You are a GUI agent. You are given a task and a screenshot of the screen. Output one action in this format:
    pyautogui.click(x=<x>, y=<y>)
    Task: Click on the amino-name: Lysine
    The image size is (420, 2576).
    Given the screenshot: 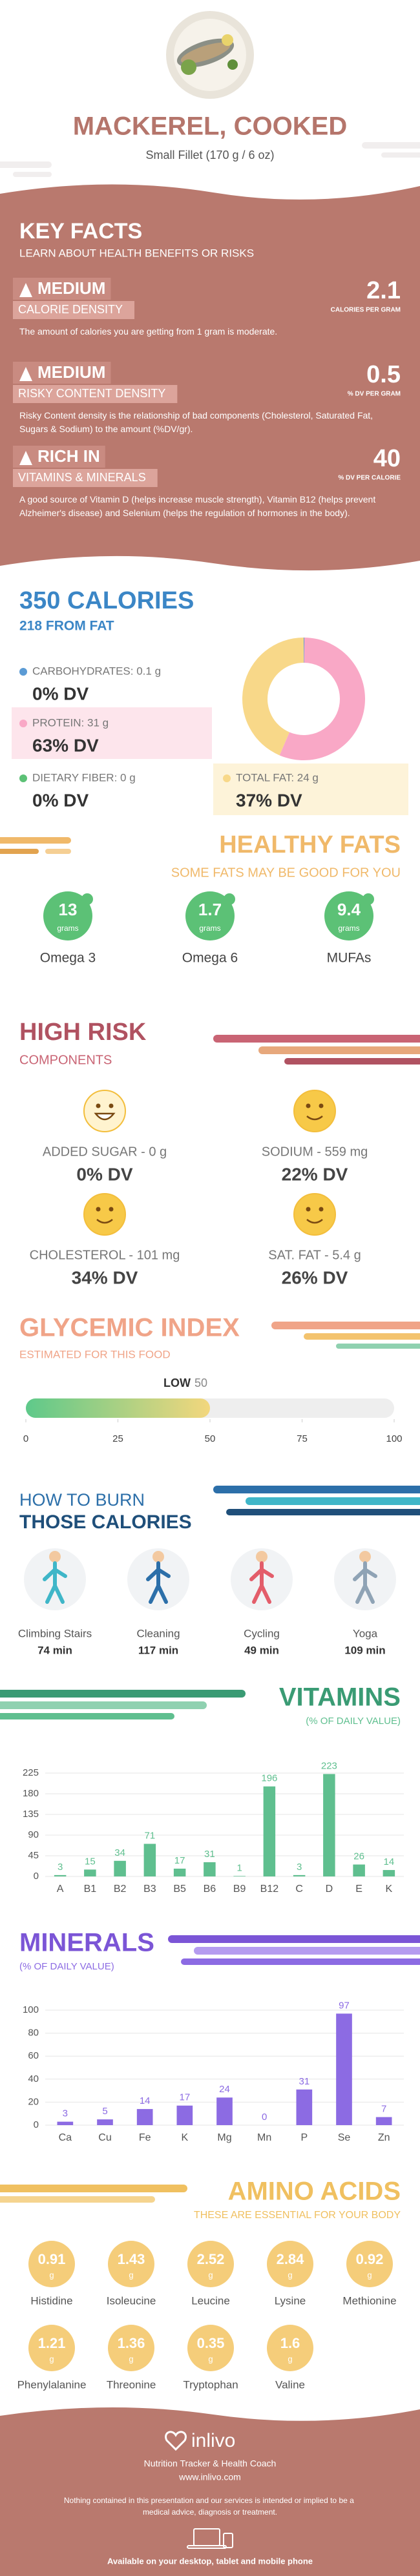 What is the action you would take?
    pyautogui.click(x=291, y=2300)
    